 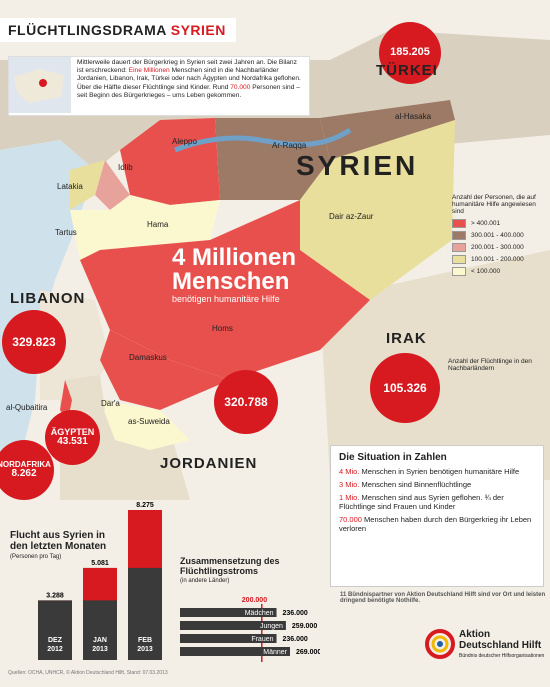 What do you see at coordinates (259, 613) in the screenshot?
I see `tick-label: Mädchen` at bounding box center [259, 613].